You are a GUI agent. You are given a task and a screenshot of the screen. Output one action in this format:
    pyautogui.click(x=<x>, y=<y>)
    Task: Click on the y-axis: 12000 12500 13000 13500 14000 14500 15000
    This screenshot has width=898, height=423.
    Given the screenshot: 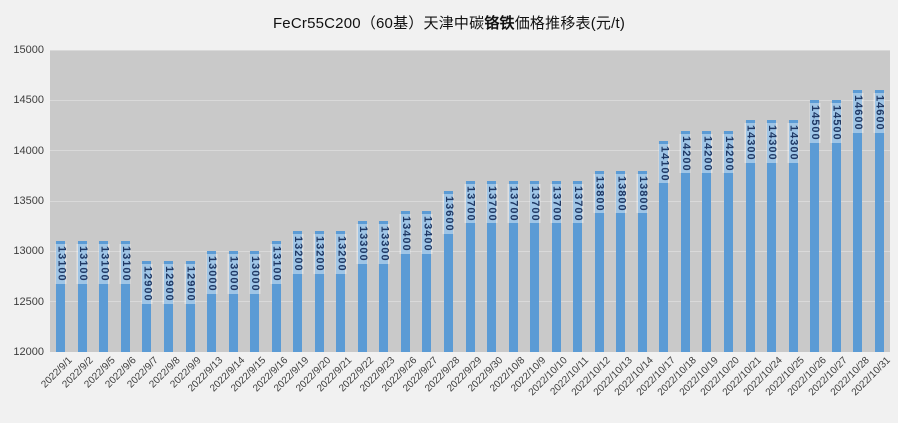 What is the action you would take?
    pyautogui.click(x=22, y=201)
    